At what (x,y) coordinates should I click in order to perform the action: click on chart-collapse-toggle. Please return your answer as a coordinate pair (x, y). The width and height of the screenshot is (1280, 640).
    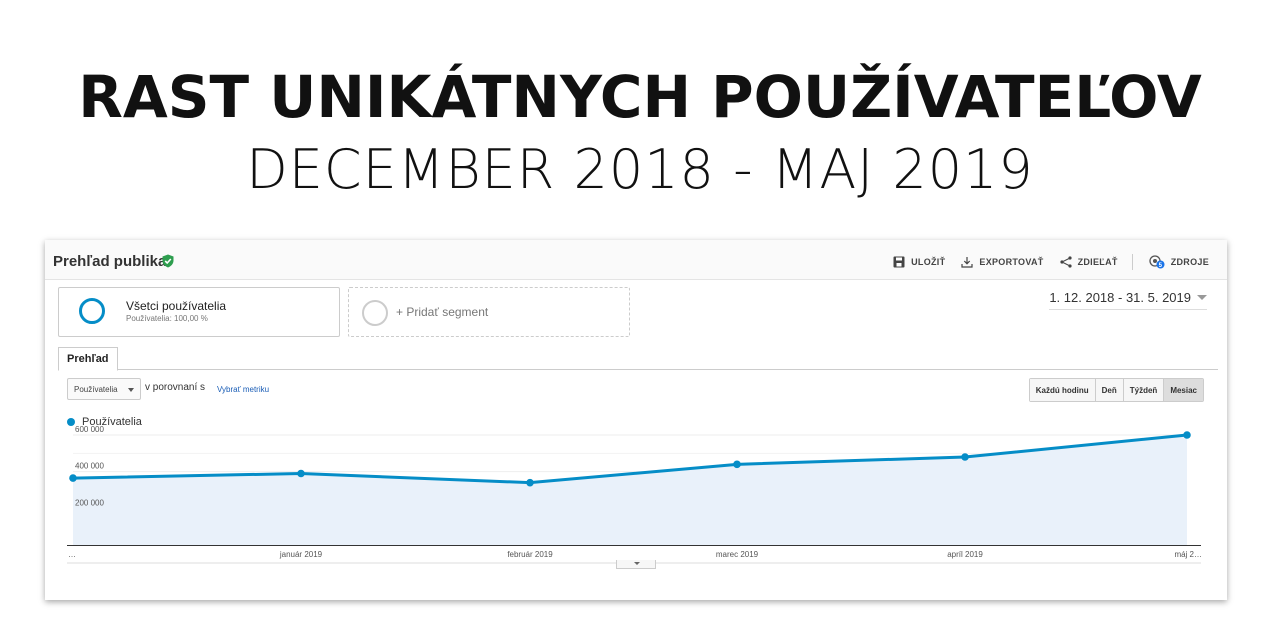
    Looking at the image, I should click on (636, 564).